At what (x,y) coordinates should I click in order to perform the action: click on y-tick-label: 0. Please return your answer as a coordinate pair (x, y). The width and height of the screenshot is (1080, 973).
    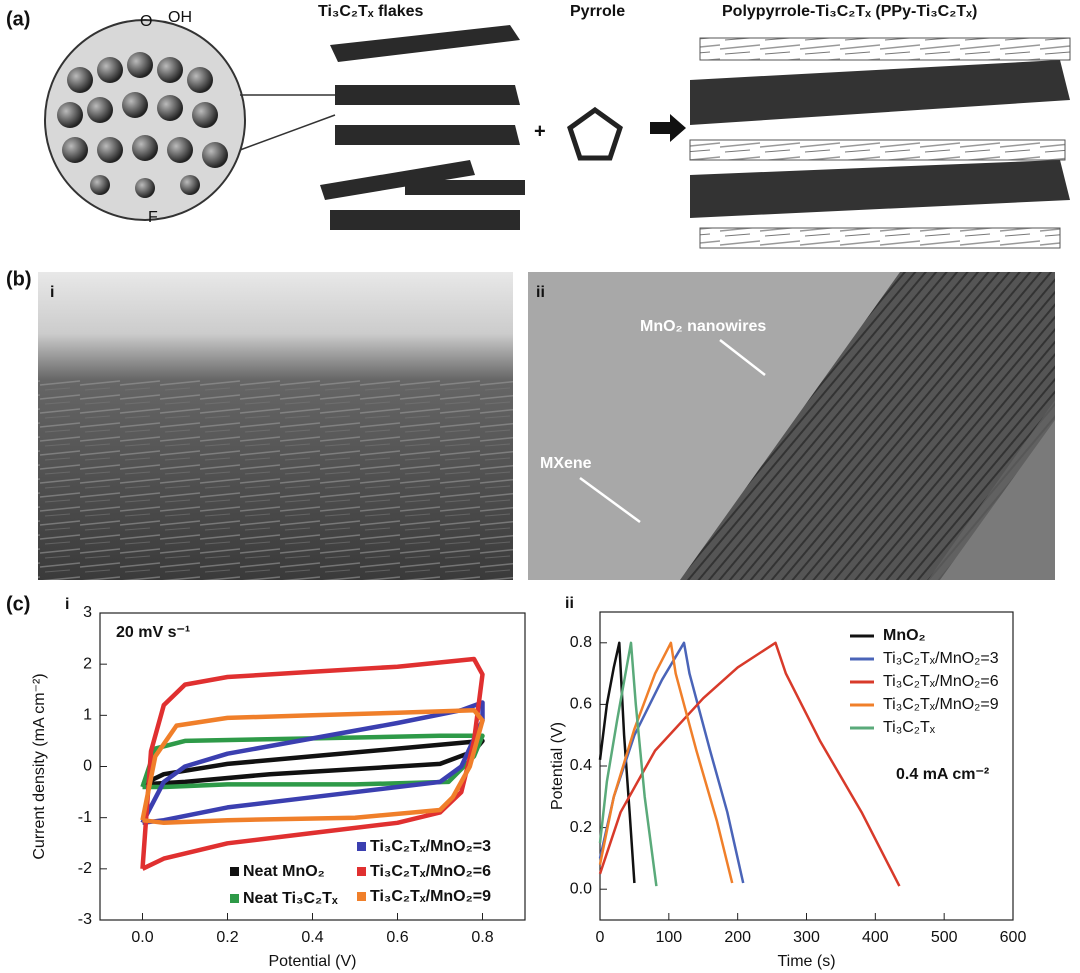
    Looking at the image, I should click on (87, 766).